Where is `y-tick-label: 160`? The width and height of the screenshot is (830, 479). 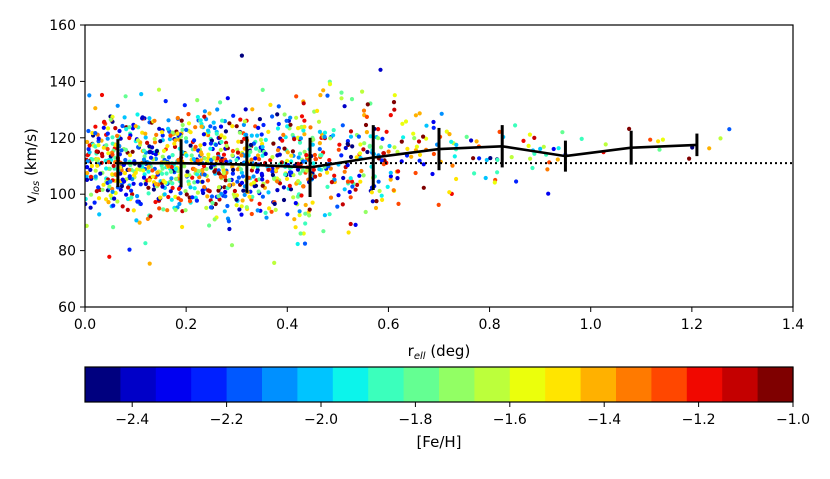
y-tick-label: 160 is located at coordinates (62, 26).